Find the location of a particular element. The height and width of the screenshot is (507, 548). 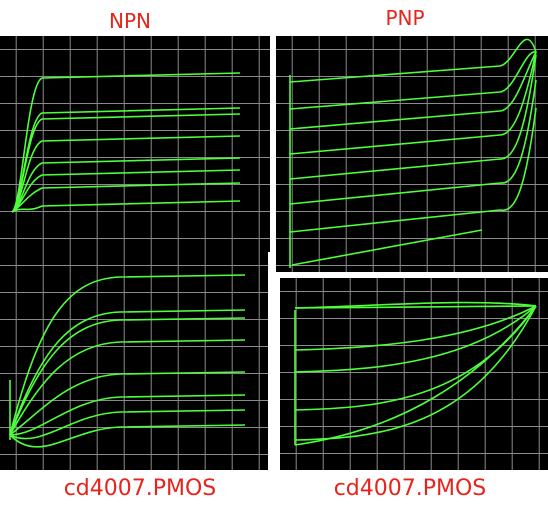

label-pmos-left: cd4007.PMOS is located at coordinates (140, 488).